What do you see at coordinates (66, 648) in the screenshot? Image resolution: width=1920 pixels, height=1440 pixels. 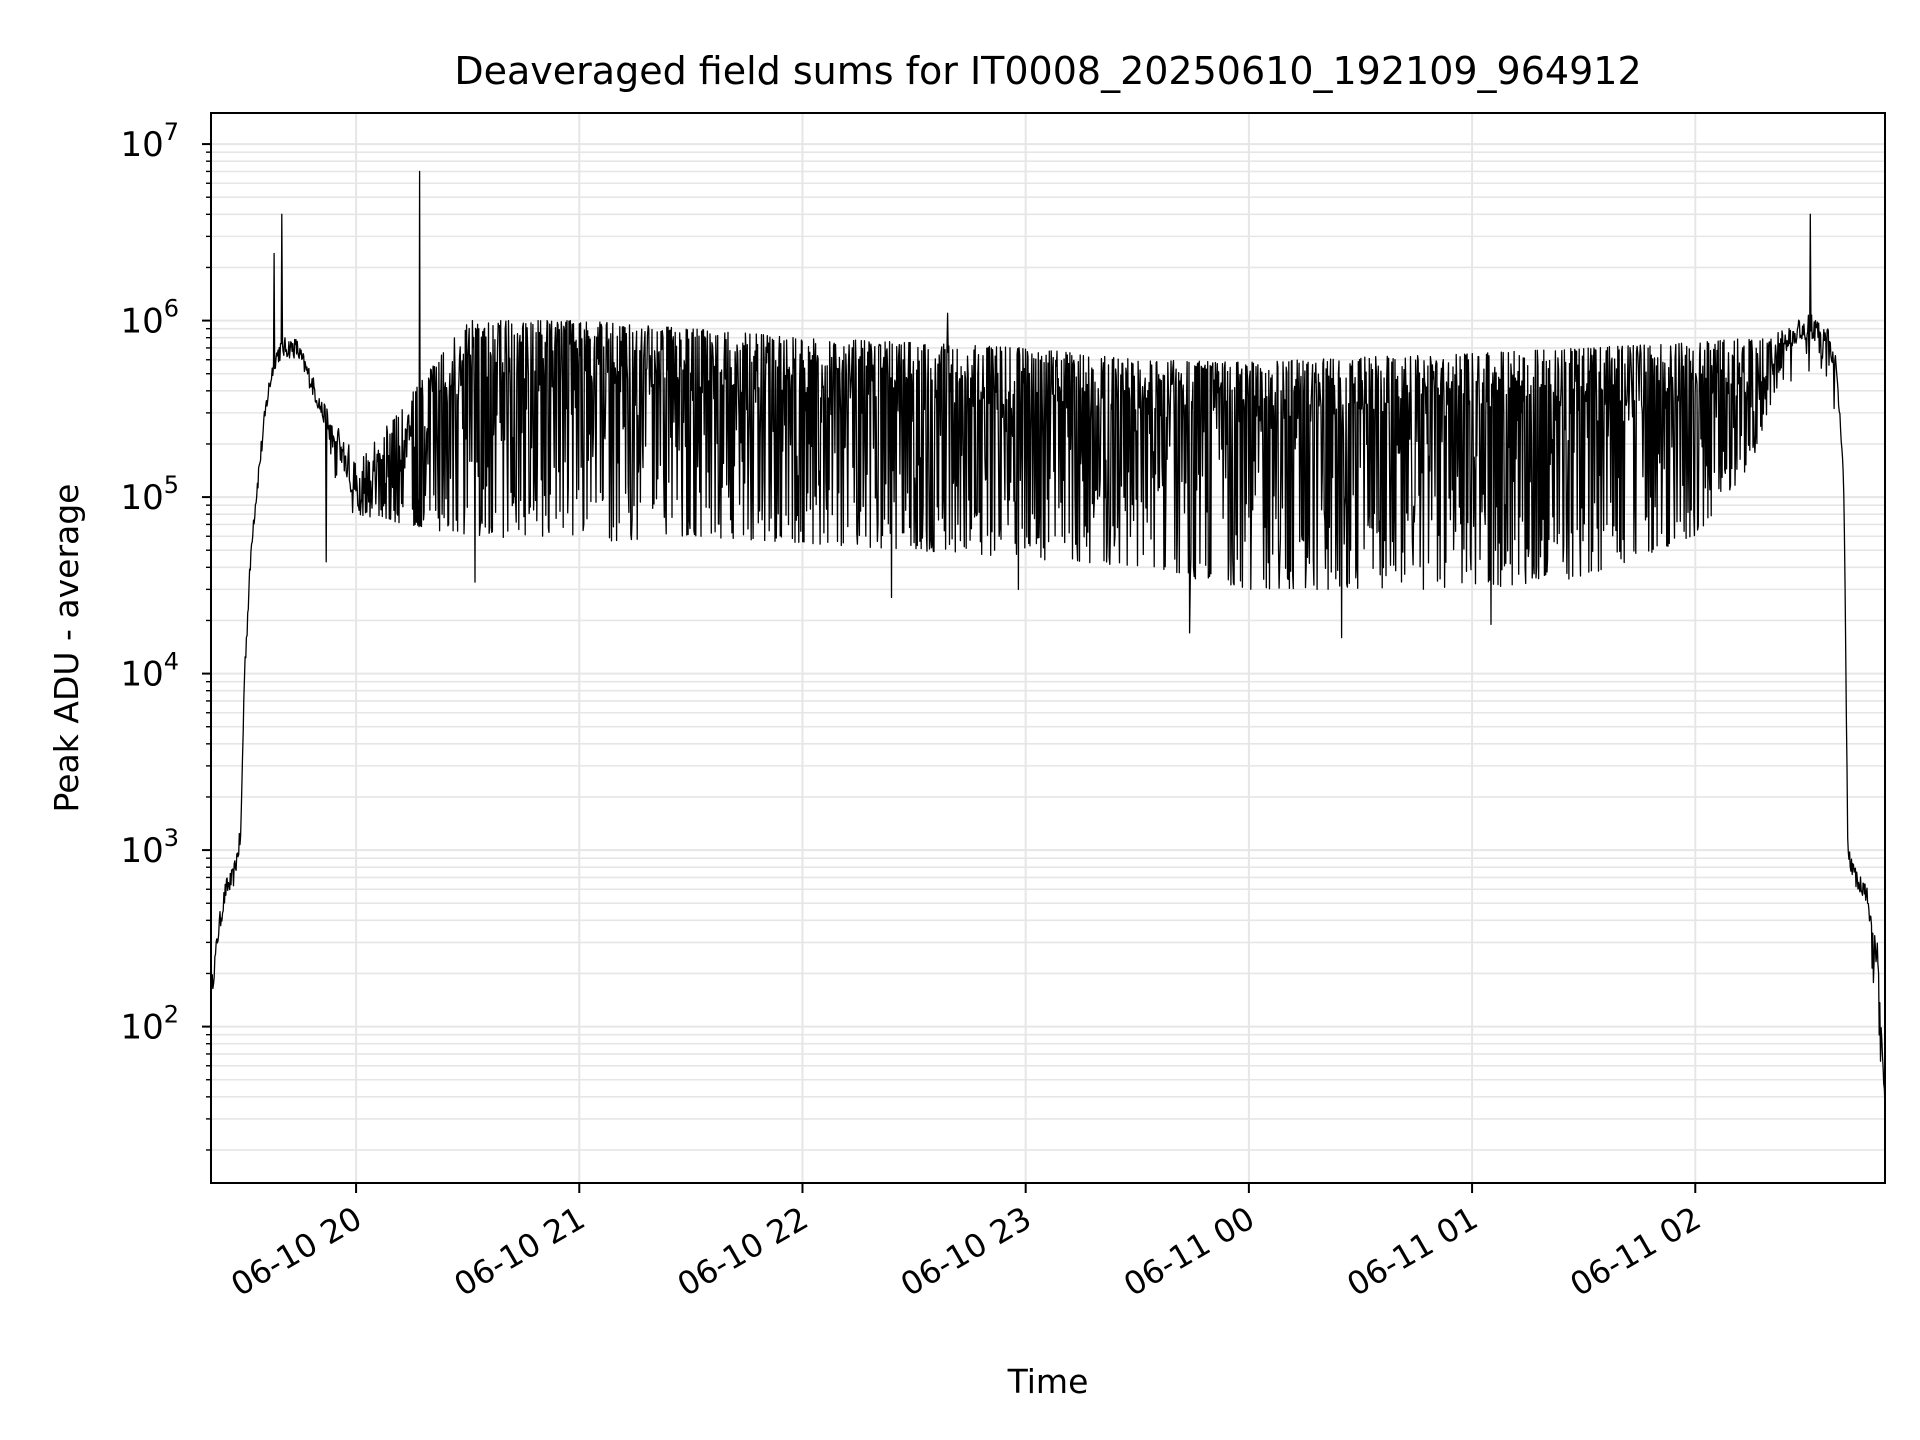 I see `y-axis-label: Peak ADU - average` at bounding box center [66, 648].